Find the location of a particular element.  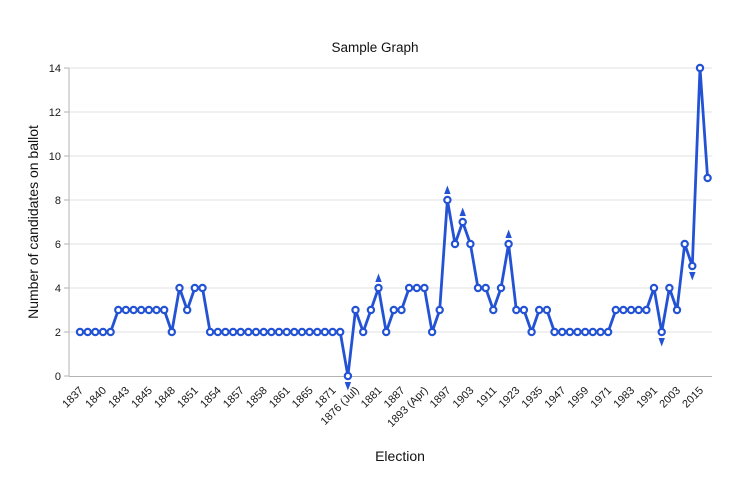

y-tick-label: 8 is located at coordinates (58, 201).